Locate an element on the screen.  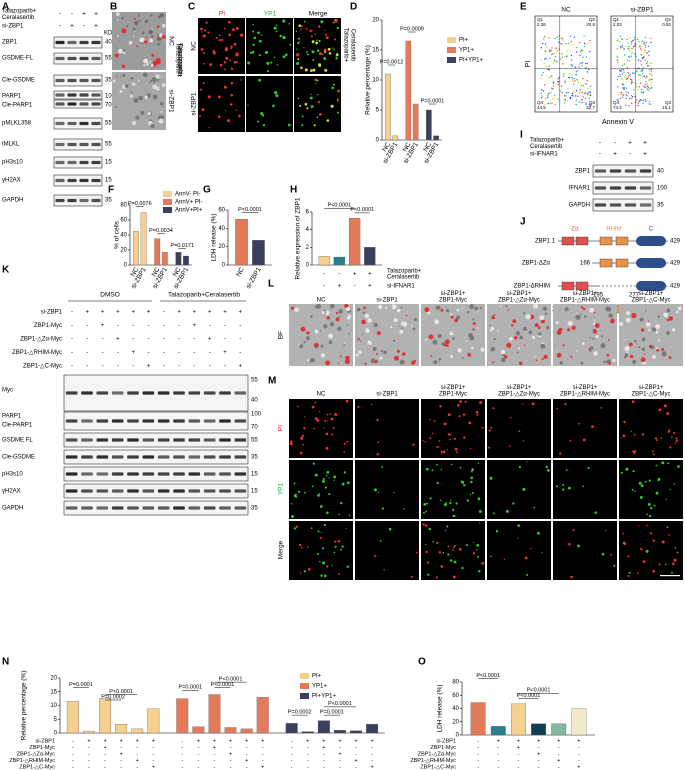
sign: + is located at coordinates (262, 767).